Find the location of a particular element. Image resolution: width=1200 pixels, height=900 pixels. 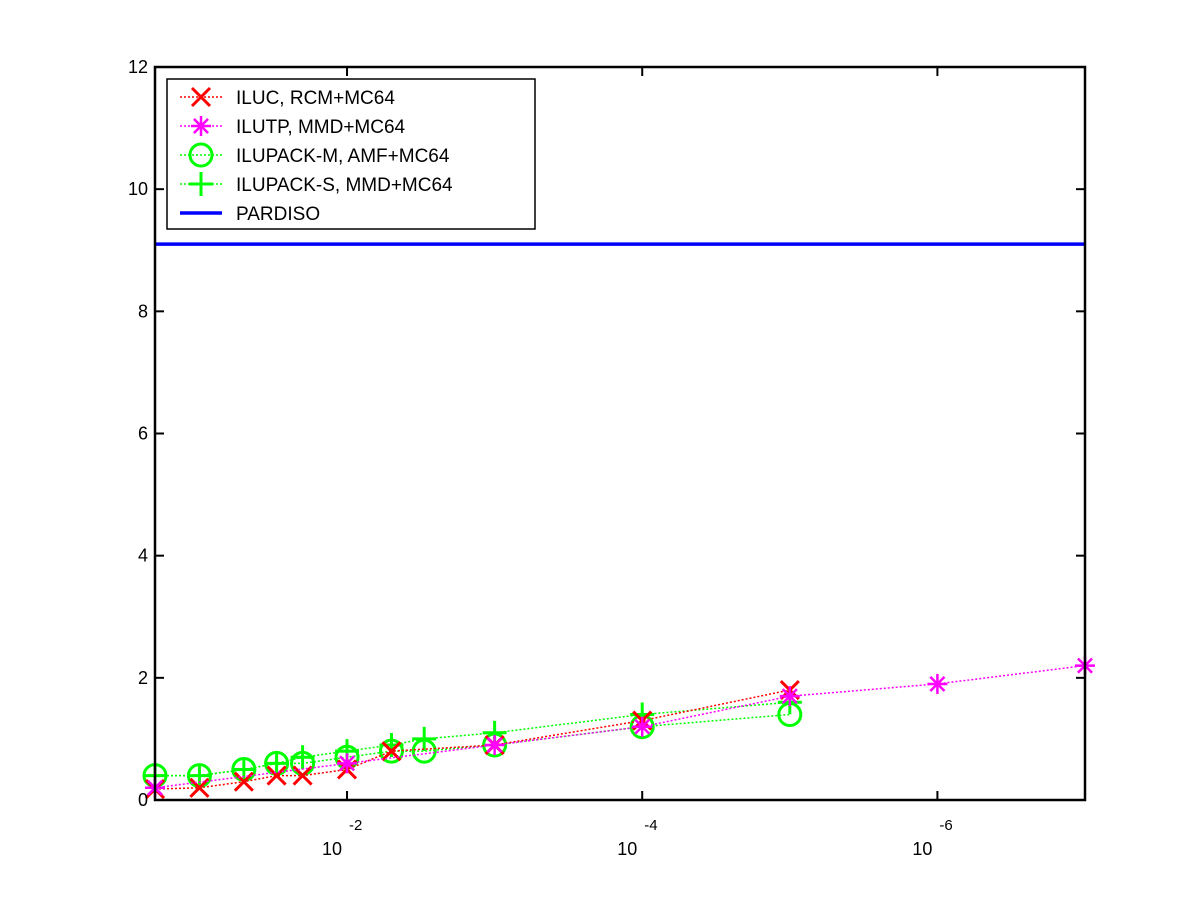

y-tick-label-1: 2 is located at coordinates (143, 678).